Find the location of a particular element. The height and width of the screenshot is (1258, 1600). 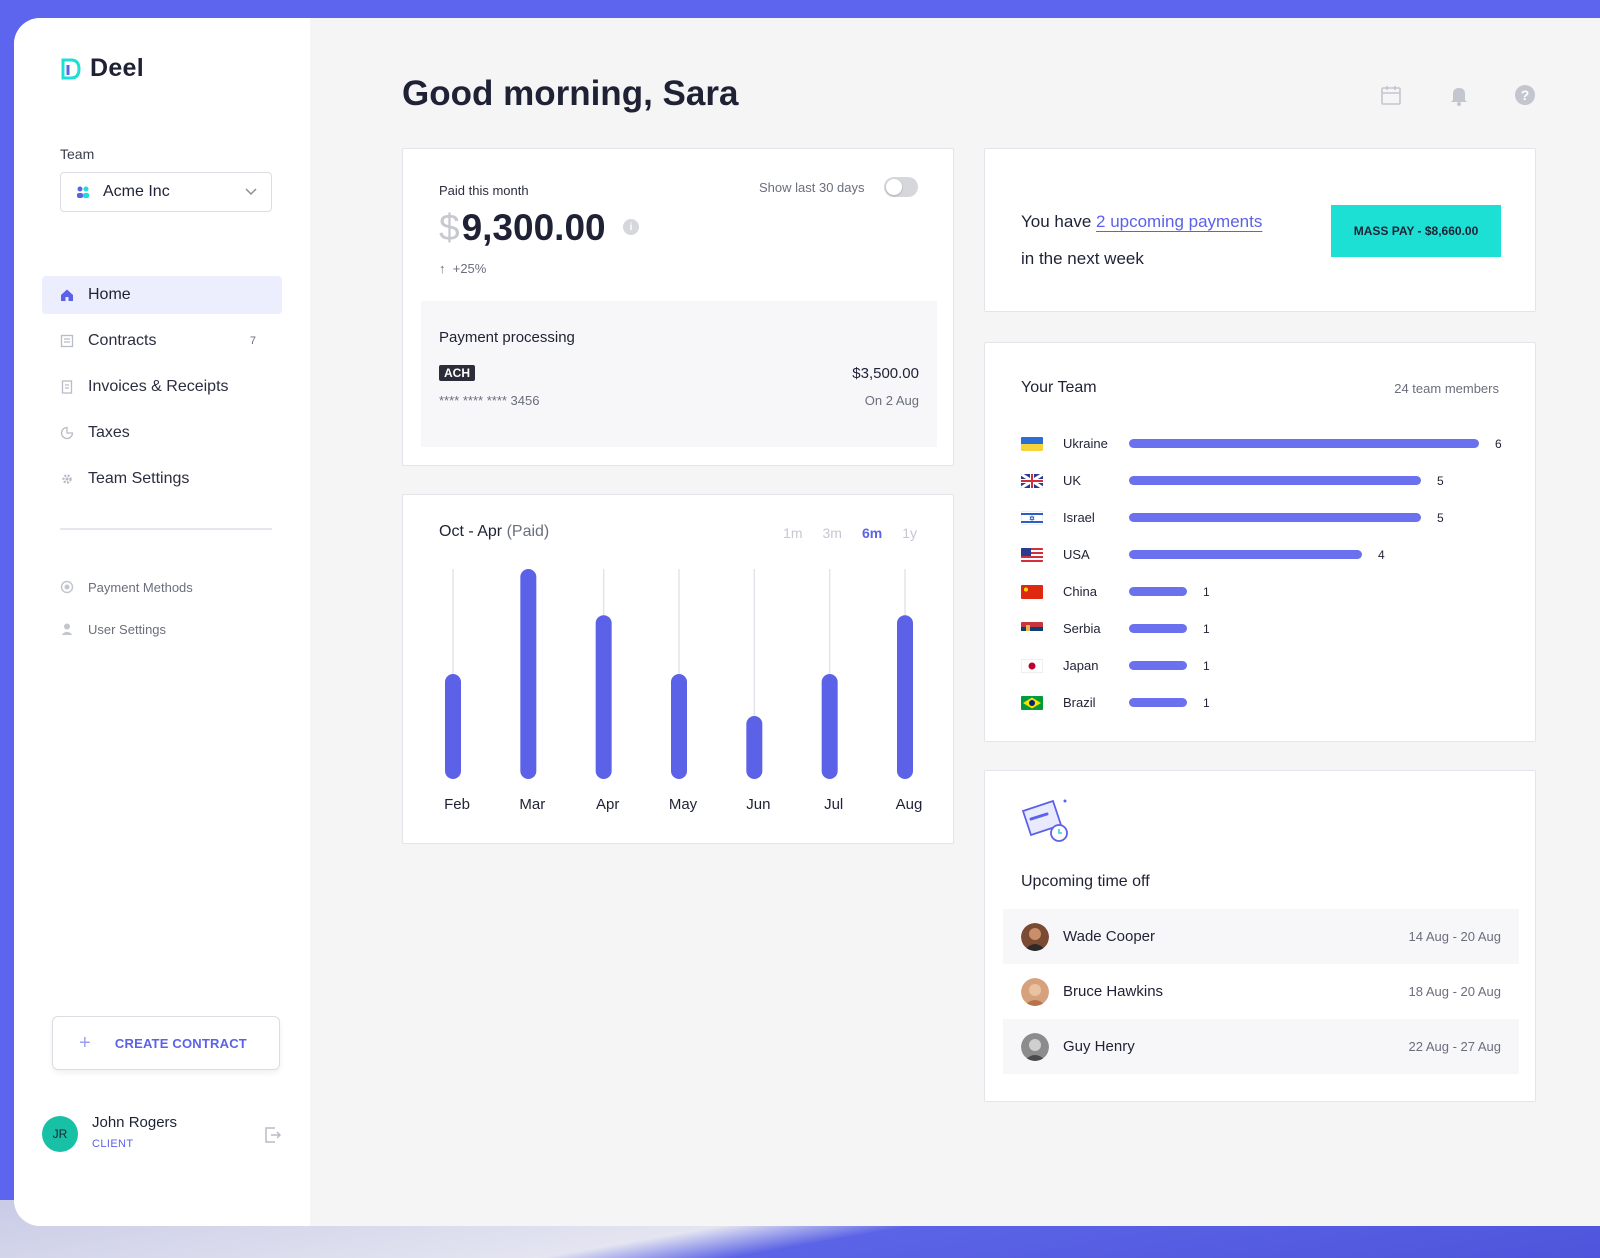

logout-icon is located at coordinates (273, 1135).